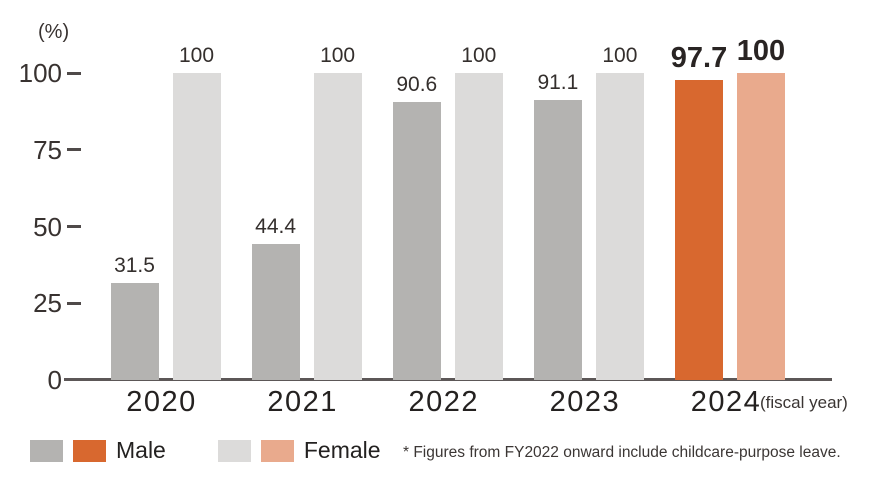  I want to click on legend-item-male: Male, so click(124, 450).